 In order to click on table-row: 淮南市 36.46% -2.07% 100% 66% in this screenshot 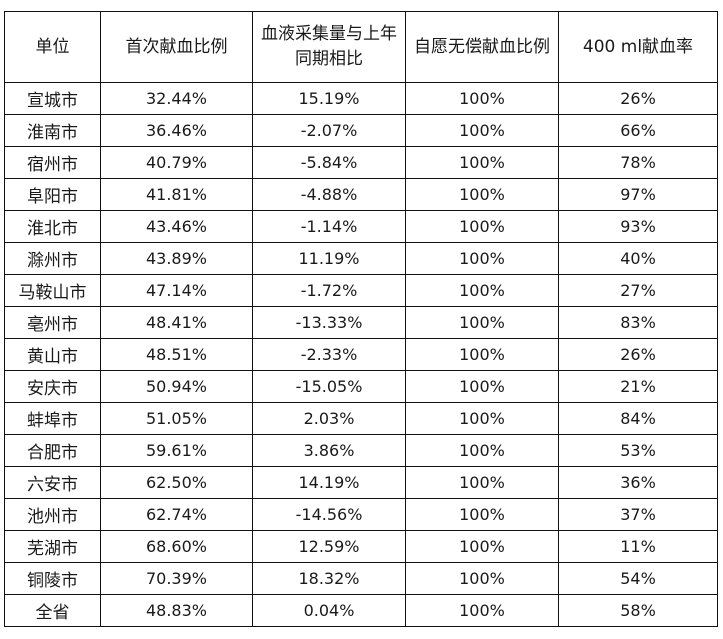, I will do `click(361, 130)`.